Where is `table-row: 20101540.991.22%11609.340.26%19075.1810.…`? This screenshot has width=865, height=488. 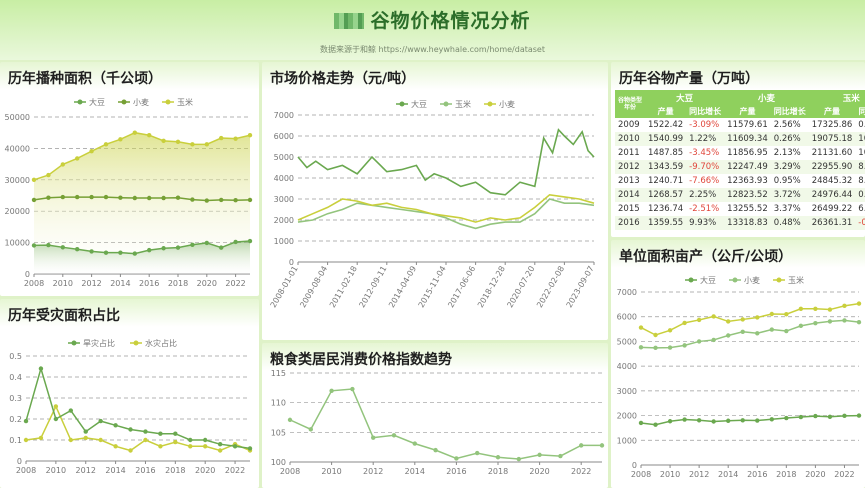
table-row: 20101540.991.22%11609.340.26%19075.1810.… is located at coordinates (740, 139).